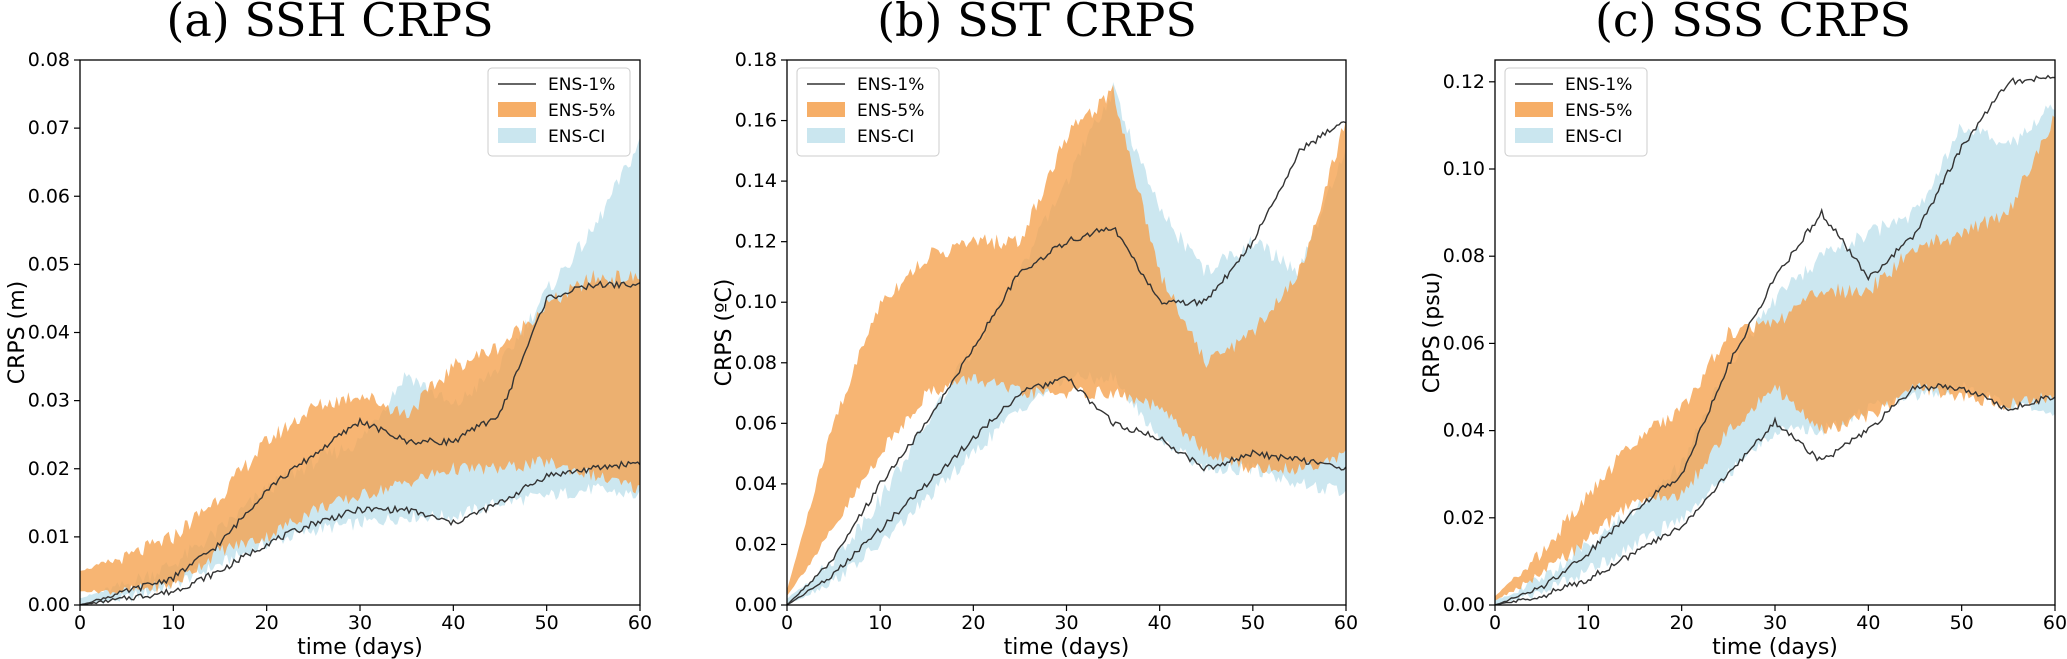  I want to click on y-axis-label: CRPS (psu), so click(1432, 332).